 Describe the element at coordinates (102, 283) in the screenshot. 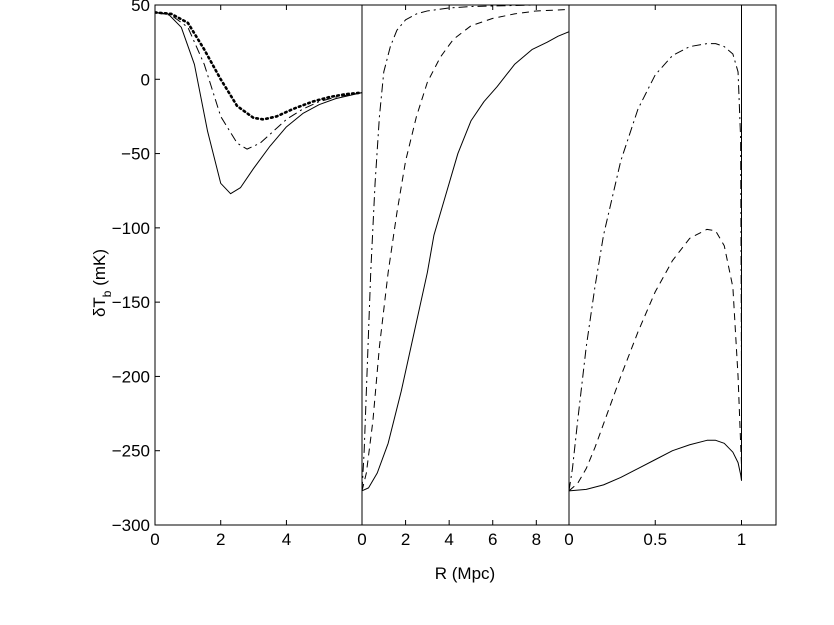

I see `y-axis-label: δTb (mK)` at that location.